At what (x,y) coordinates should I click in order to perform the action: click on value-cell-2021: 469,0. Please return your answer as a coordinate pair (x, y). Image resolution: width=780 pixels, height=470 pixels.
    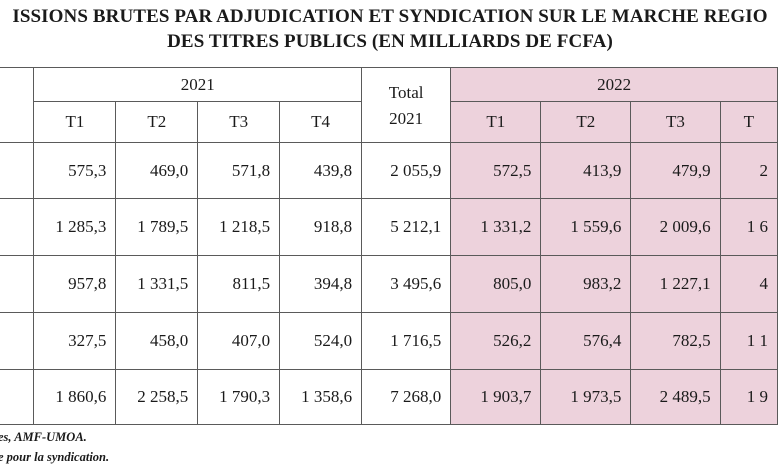
    Looking at the image, I should click on (157, 170).